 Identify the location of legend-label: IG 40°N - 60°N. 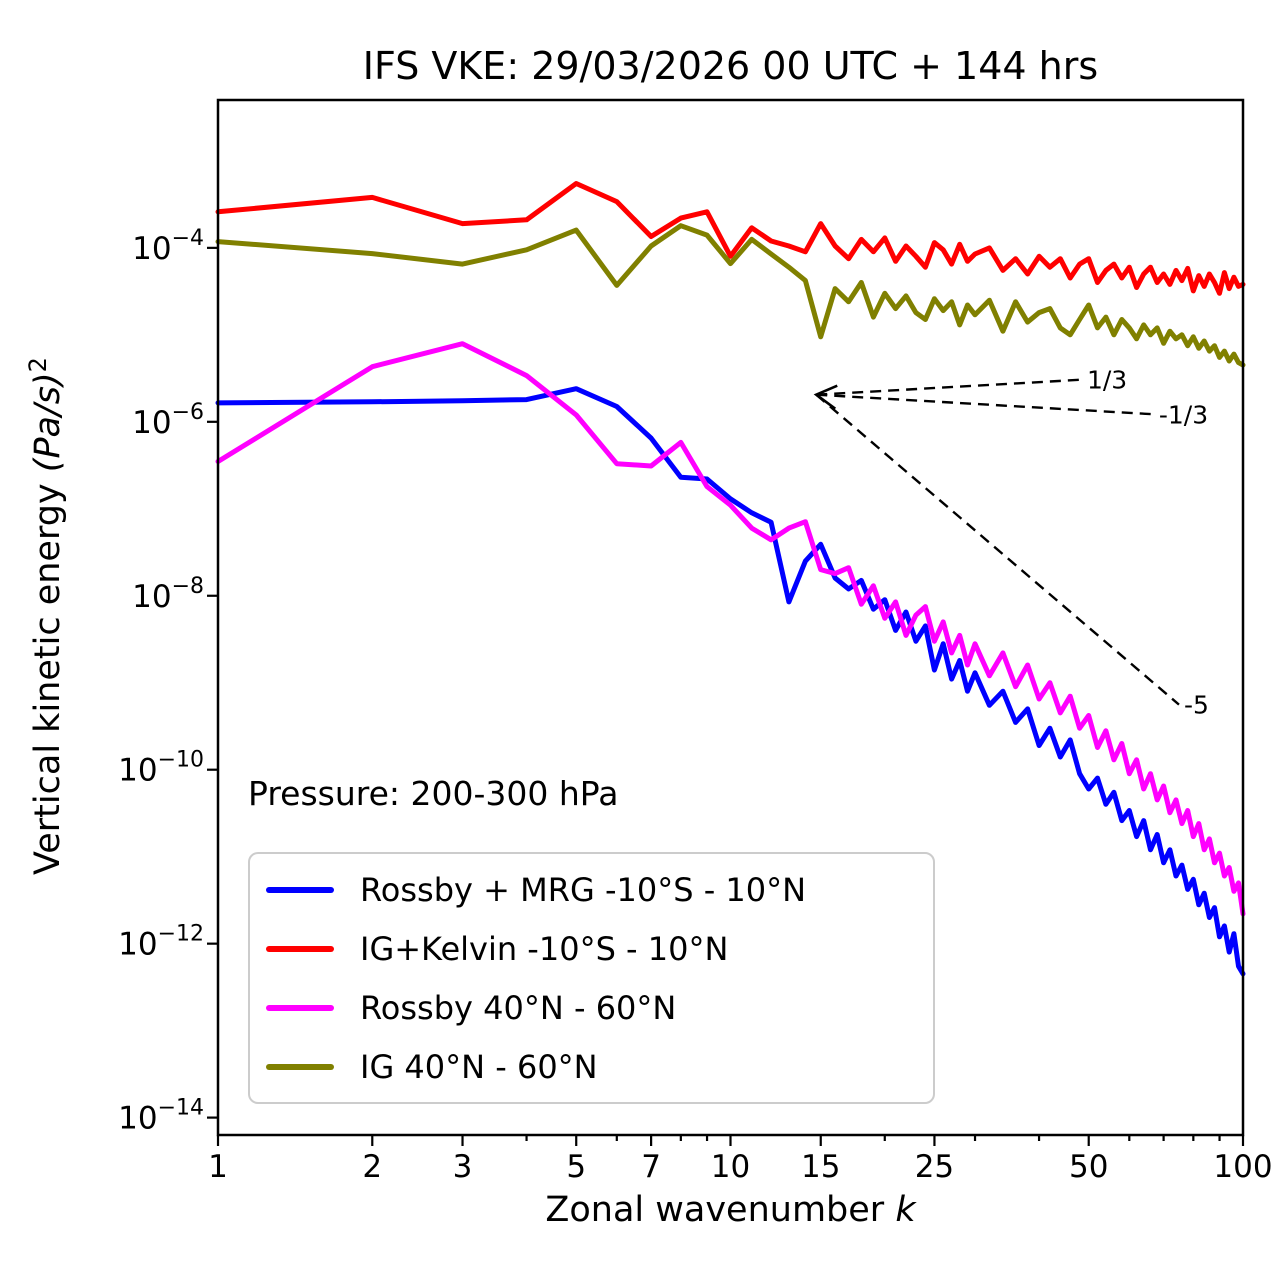
(479, 1066).